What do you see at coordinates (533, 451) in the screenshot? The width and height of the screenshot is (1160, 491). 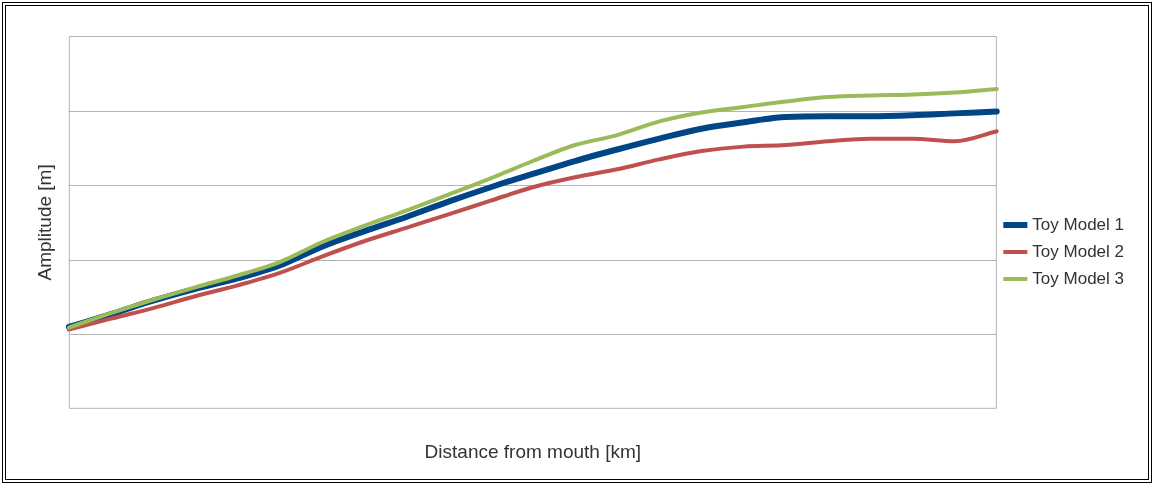 I see `x-axis-title: Distance from mouth [km]` at bounding box center [533, 451].